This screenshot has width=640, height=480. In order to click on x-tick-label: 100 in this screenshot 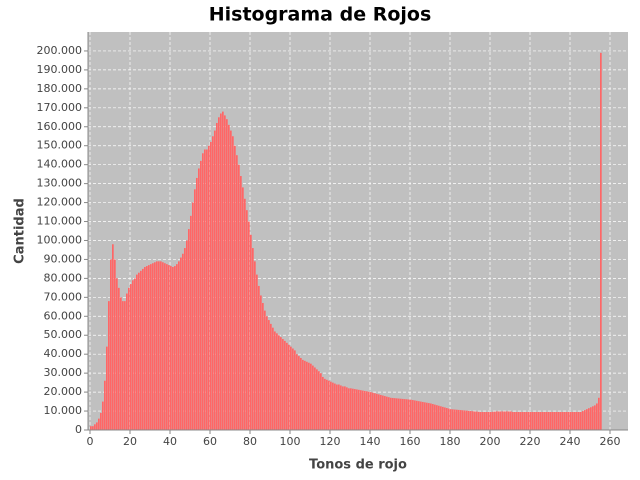, I will do `click(290, 441)`.